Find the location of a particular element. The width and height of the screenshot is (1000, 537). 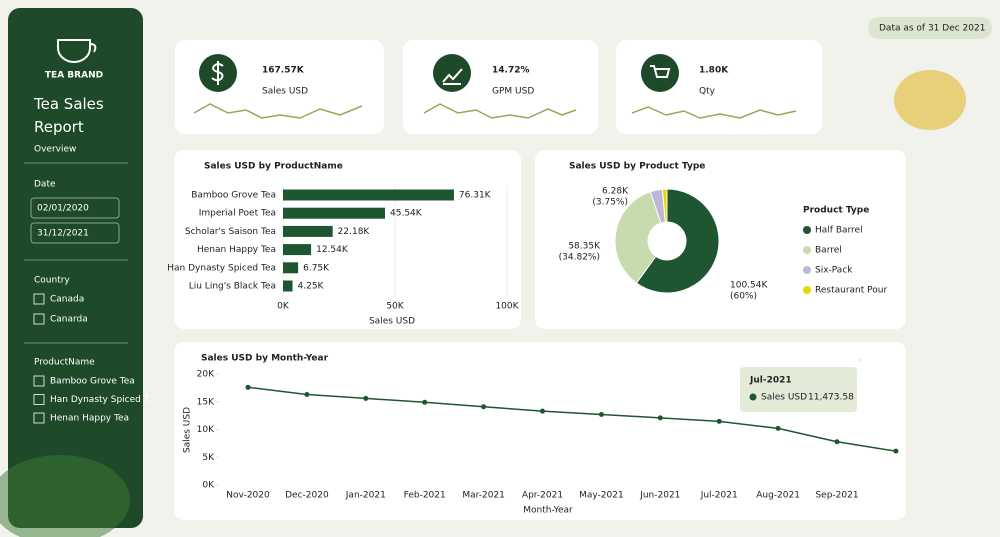

x-tick-label: 0K is located at coordinates (283, 307).